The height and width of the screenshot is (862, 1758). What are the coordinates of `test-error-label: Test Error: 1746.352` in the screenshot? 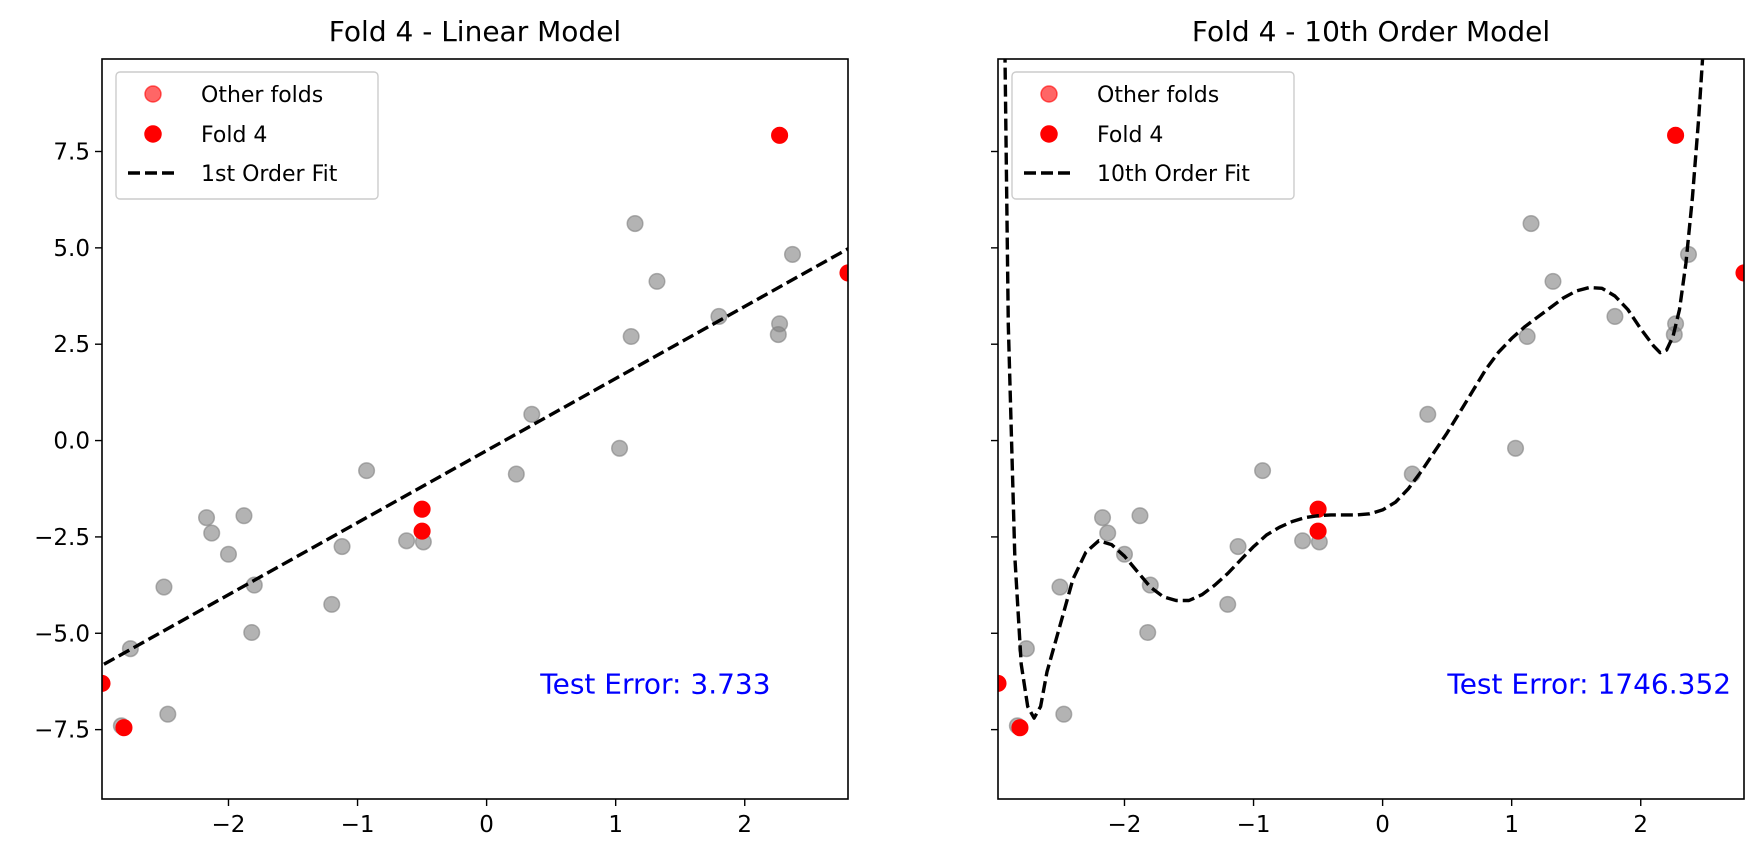 It's located at (1588, 683).